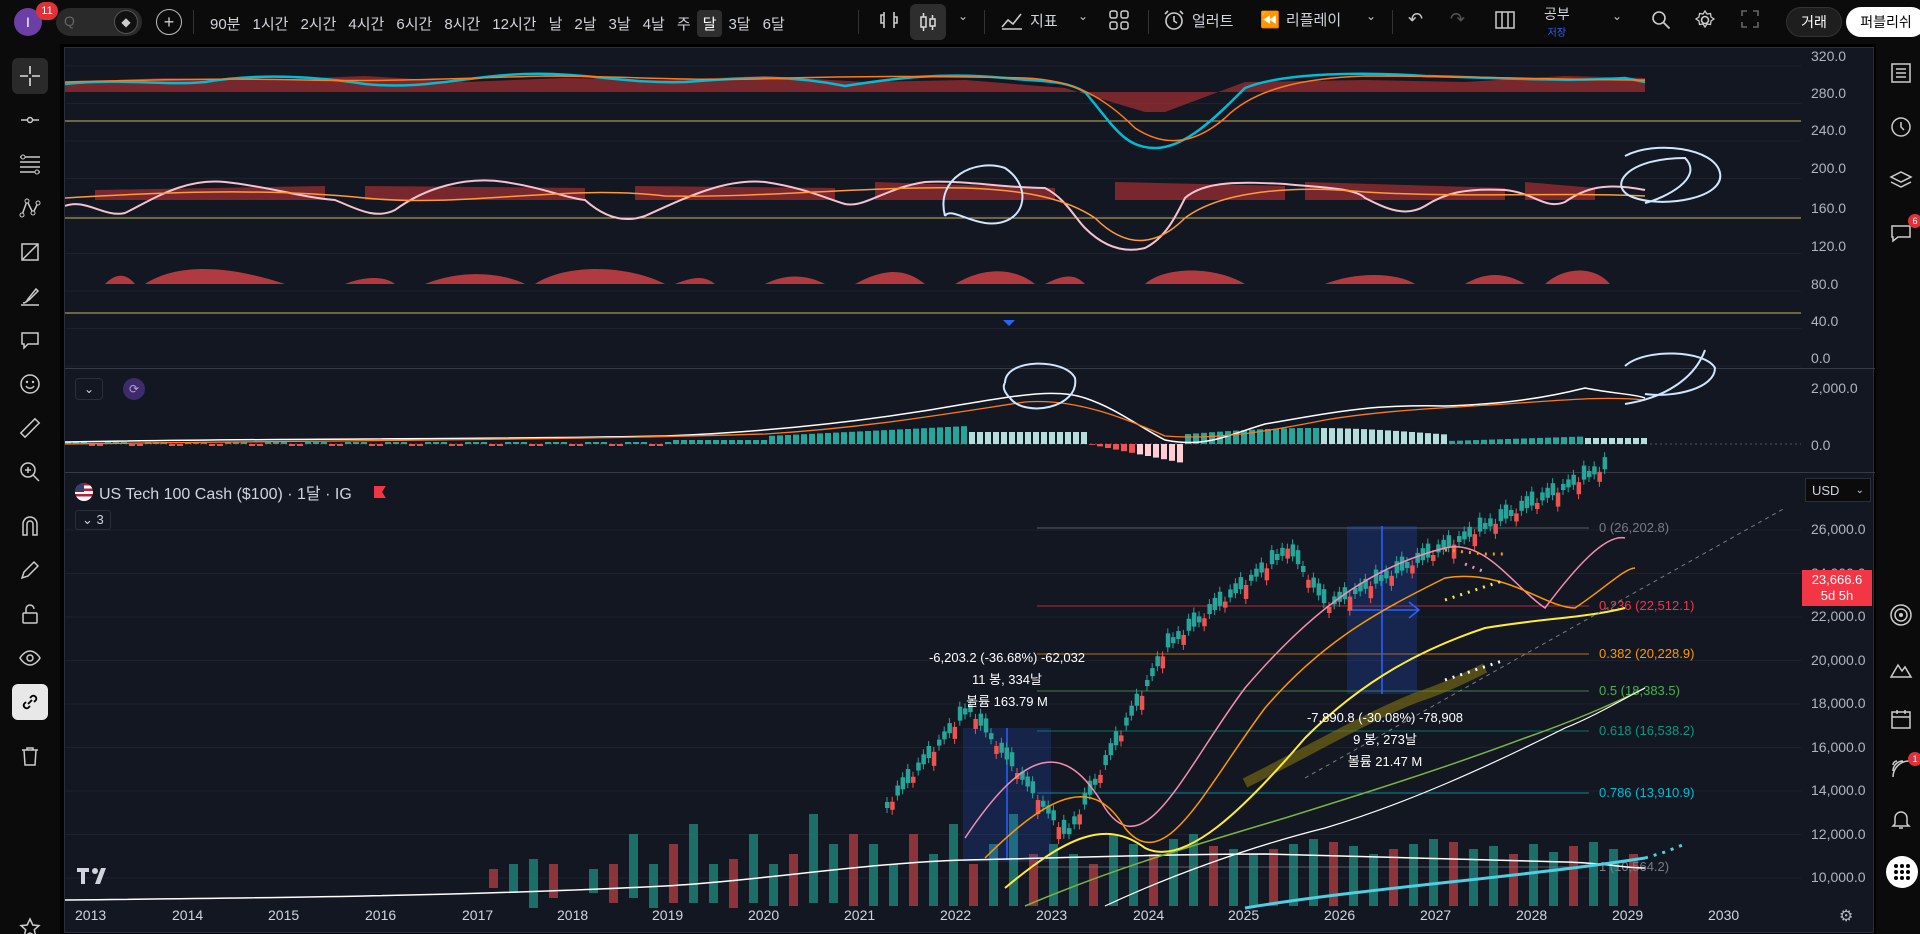  I want to click on indicators-collapse-button: ⌄ 3, so click(93, 520).